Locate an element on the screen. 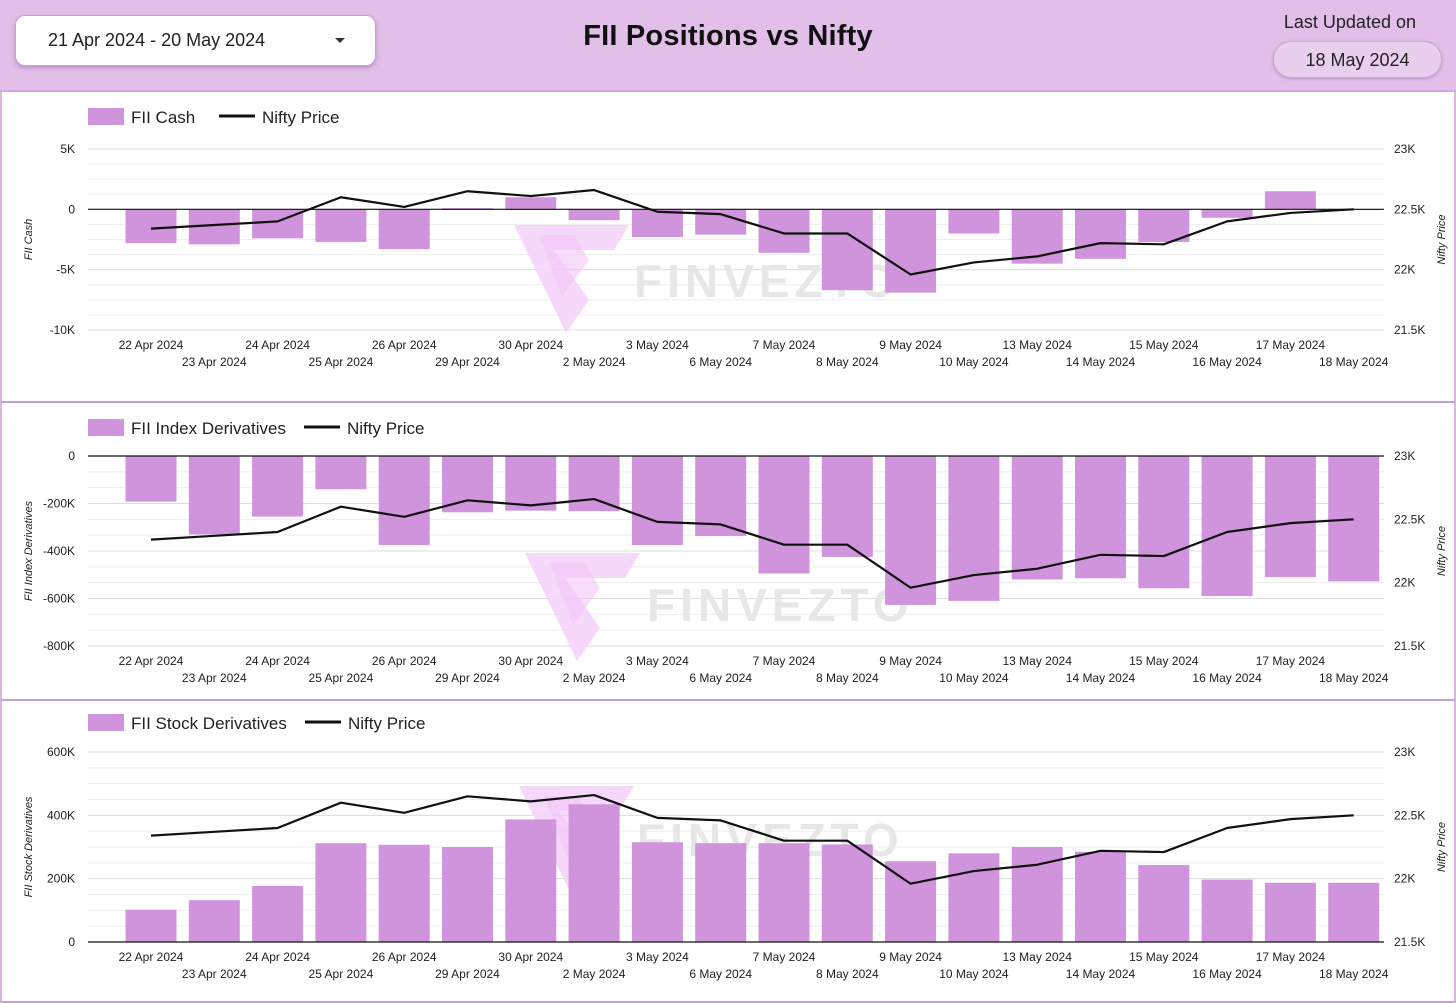 The width and height of the screenshot is (1456, 1003). date-range-dropdown: 21 Apr 2024 - 20 May 2024 is located at coordinates (195, 40).